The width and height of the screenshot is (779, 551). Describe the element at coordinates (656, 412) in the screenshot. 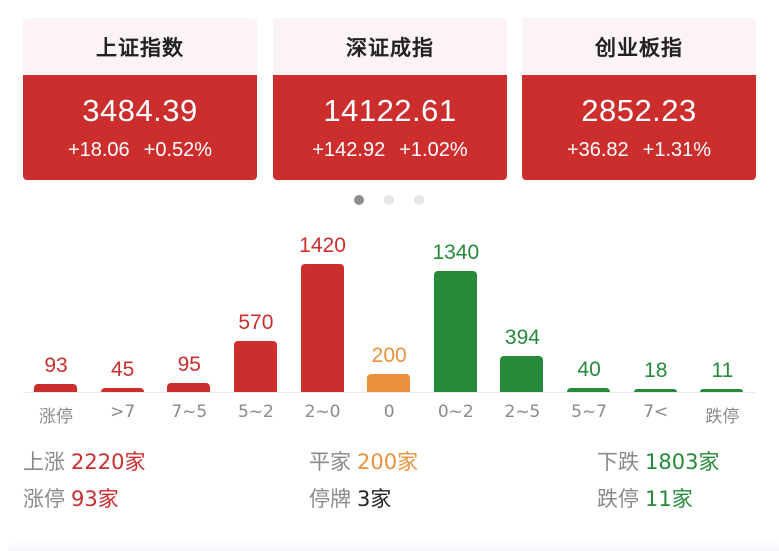

I see `bar-category-label: 7<` at that location.